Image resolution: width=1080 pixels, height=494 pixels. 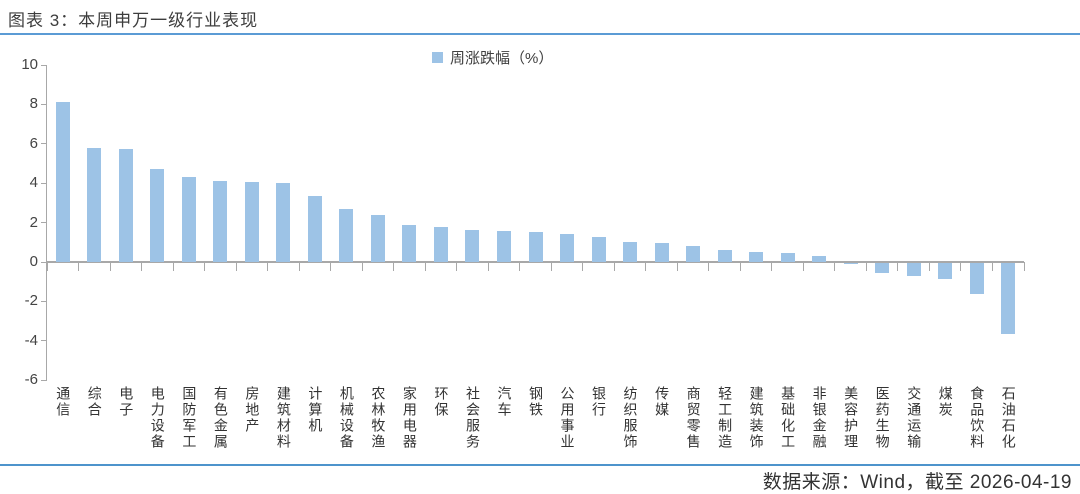 I want to click on bar-电子, so click(x=125, y=205).